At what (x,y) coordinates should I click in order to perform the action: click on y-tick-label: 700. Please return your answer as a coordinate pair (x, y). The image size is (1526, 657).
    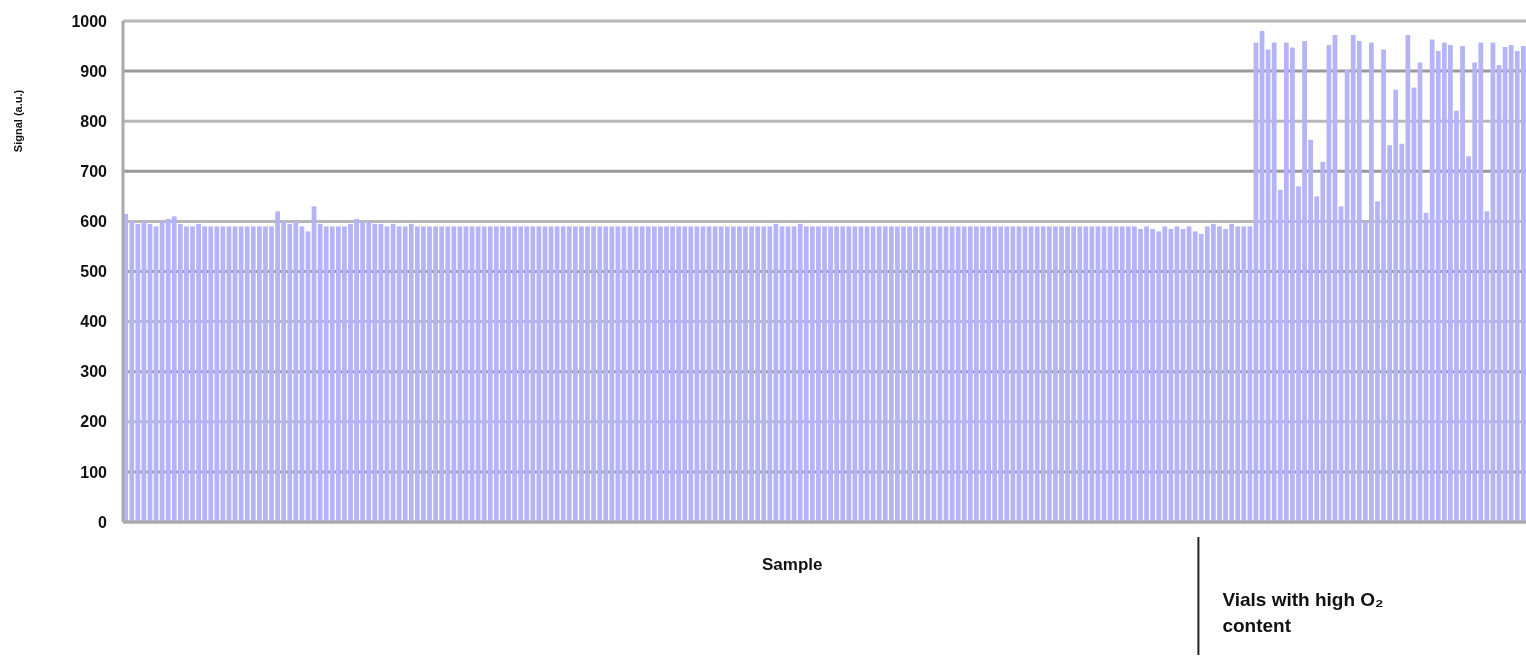
    Looking at the image, I should click on (94, 171).